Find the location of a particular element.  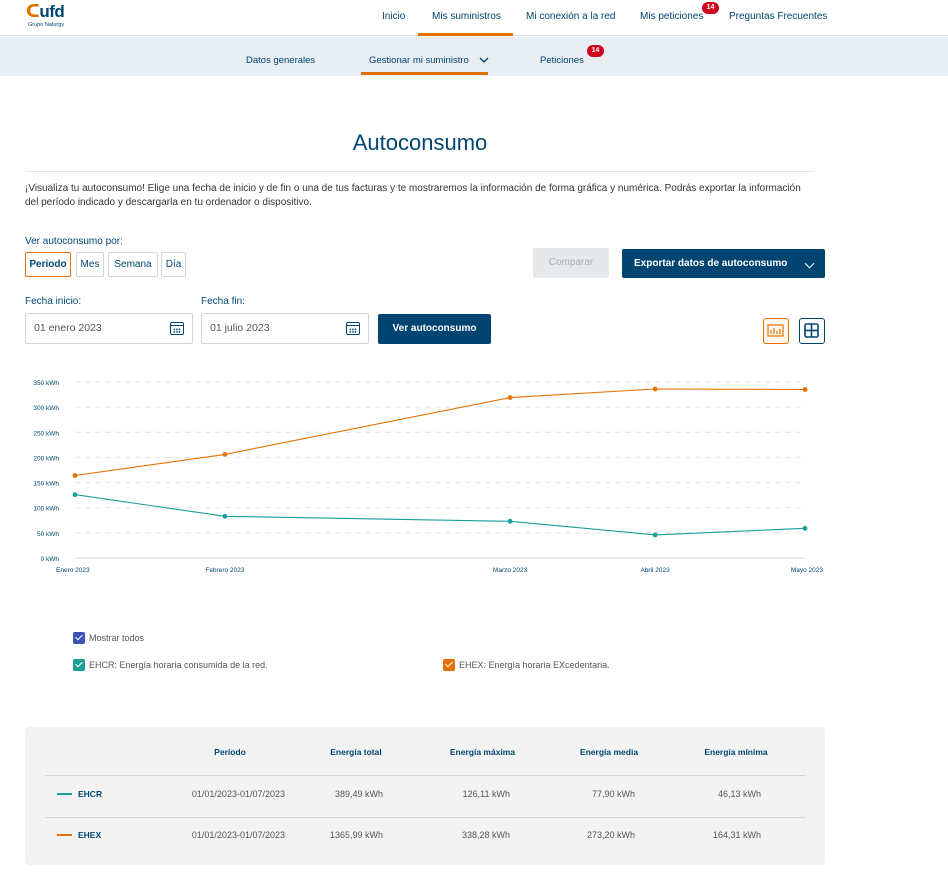

topnav-mis-suministros: Mis suministros is located at coordinates (466, 16).